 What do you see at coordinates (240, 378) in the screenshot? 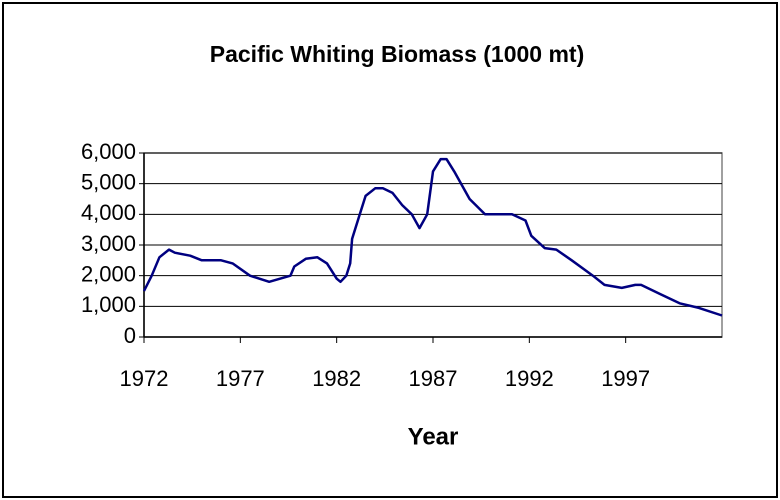
I see `x-tick-label: 1977` at bounding box center [240, 378].